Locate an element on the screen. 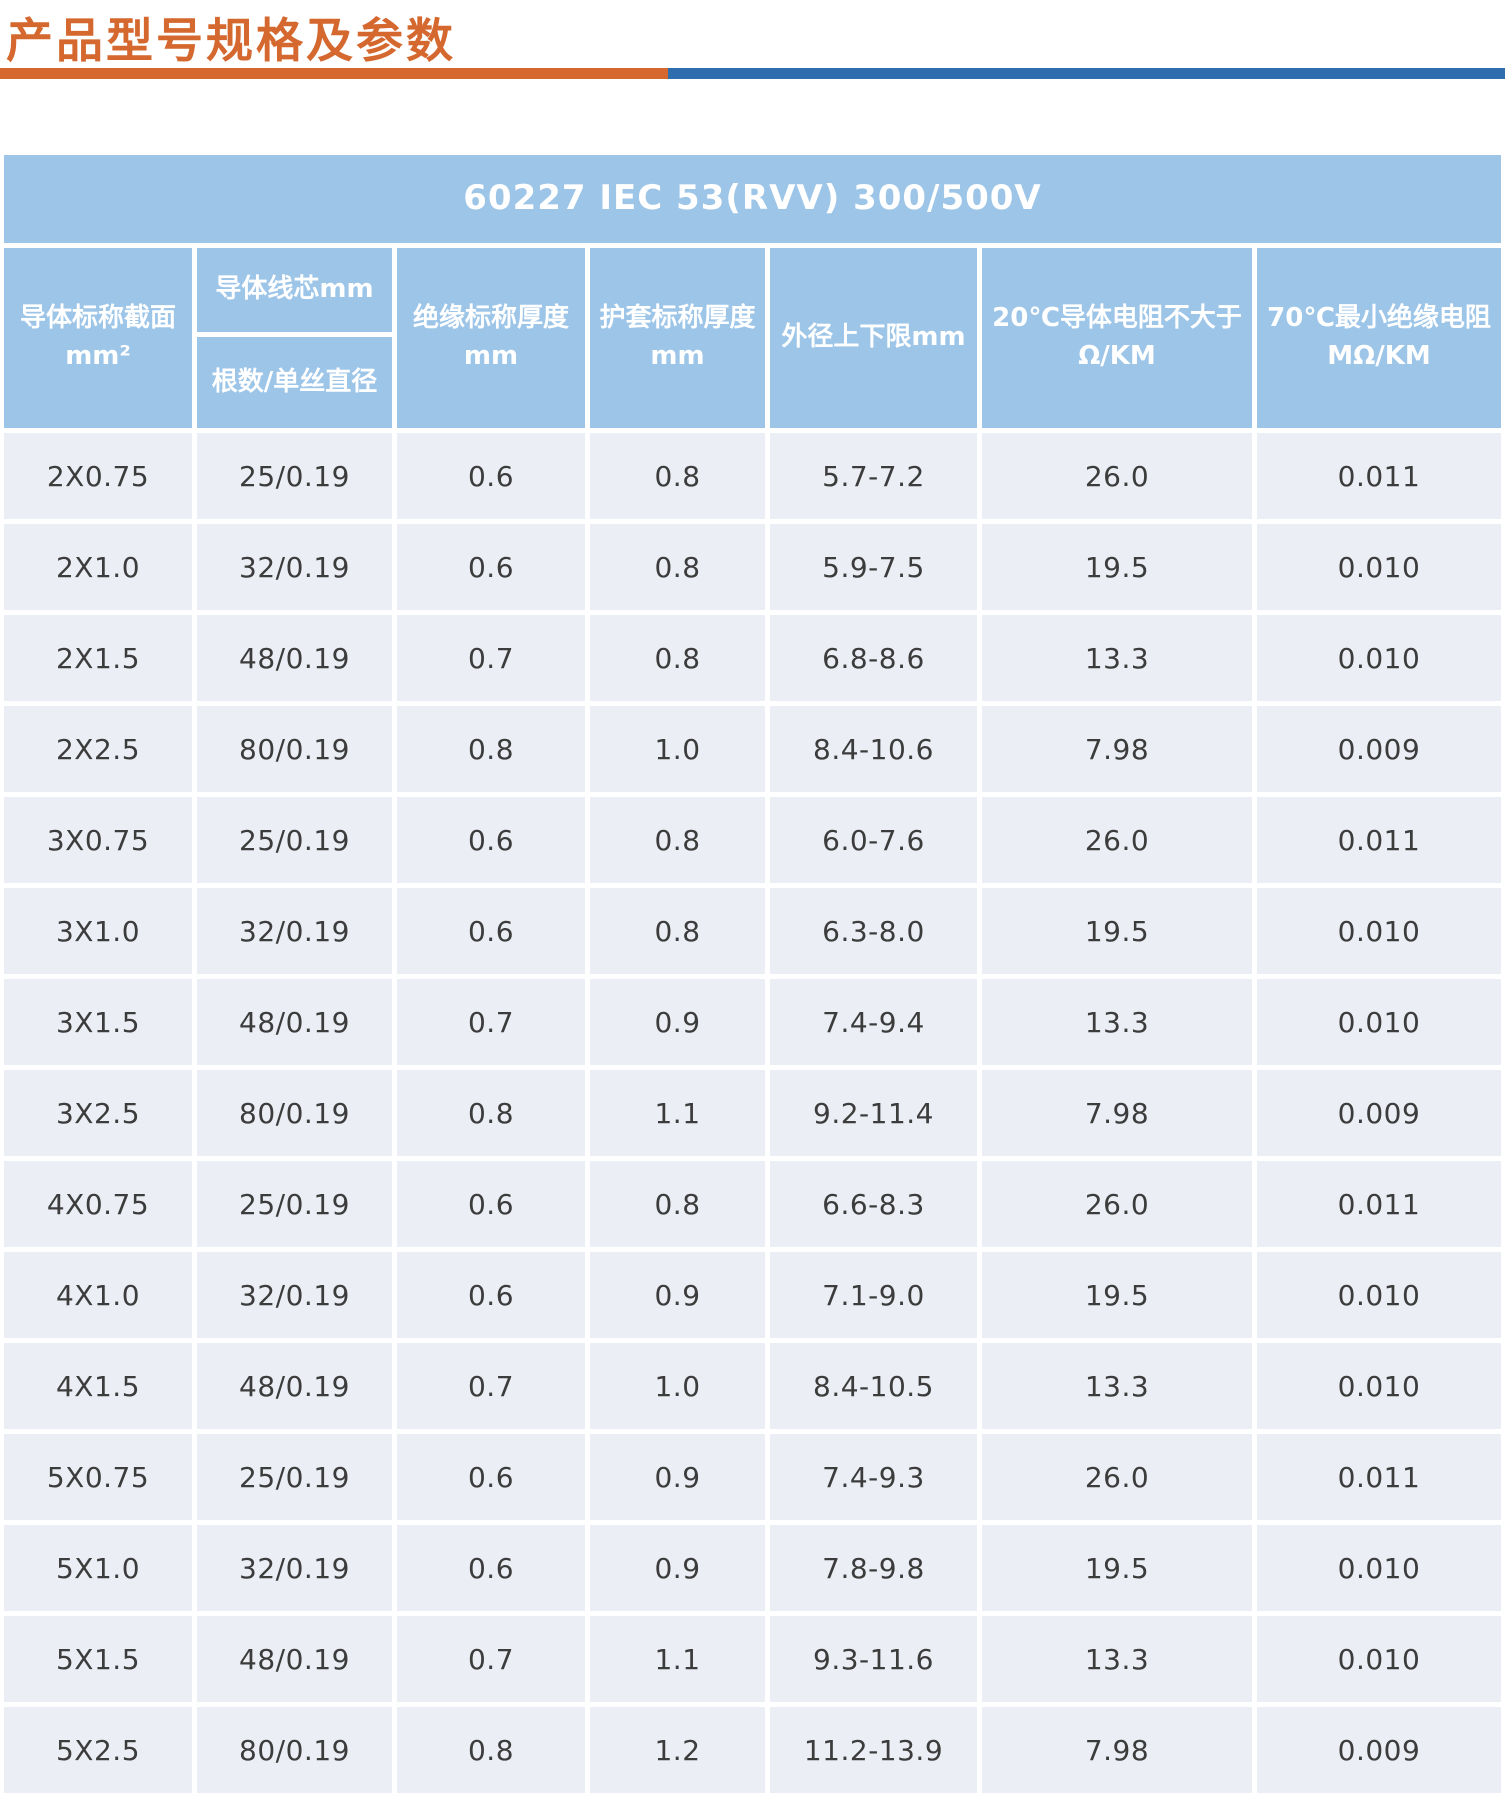 This screenshot has height=1805, width=1505. header-line: 70℃最小绝缘电阻 is located at coordinates (1379, 318).